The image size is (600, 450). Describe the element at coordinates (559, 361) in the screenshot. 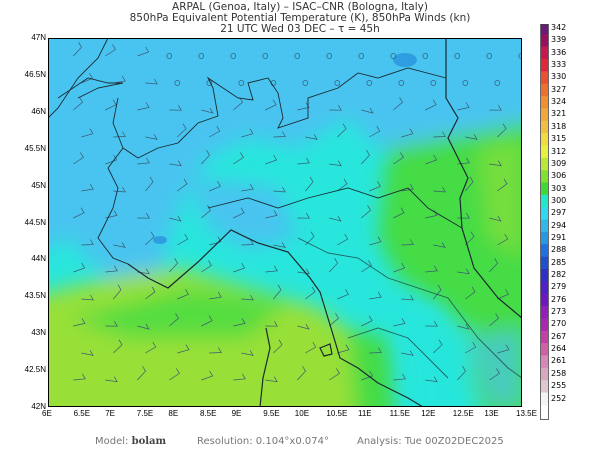

I see `colorbar-level-label: 261` at that location.